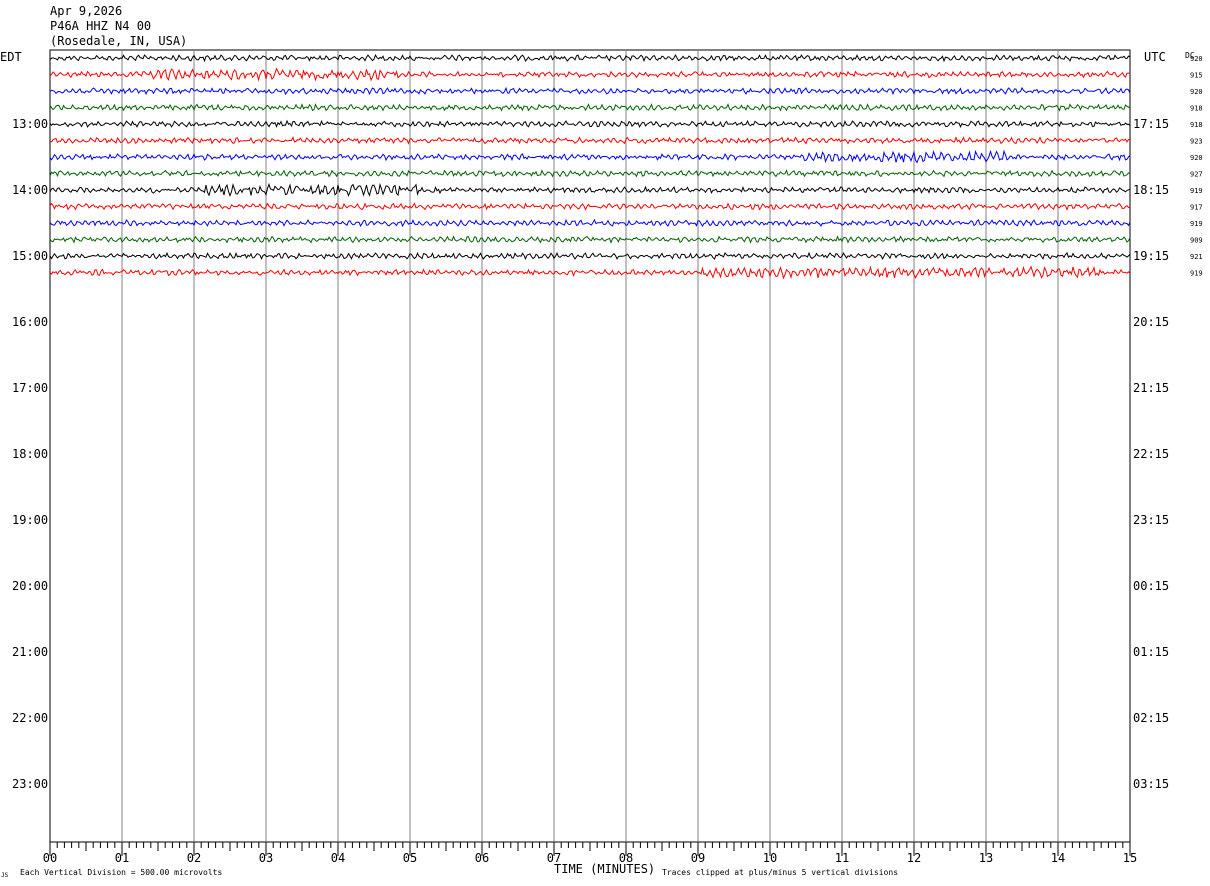  I want to click on x-tick-label: 02, so click(194, 858).